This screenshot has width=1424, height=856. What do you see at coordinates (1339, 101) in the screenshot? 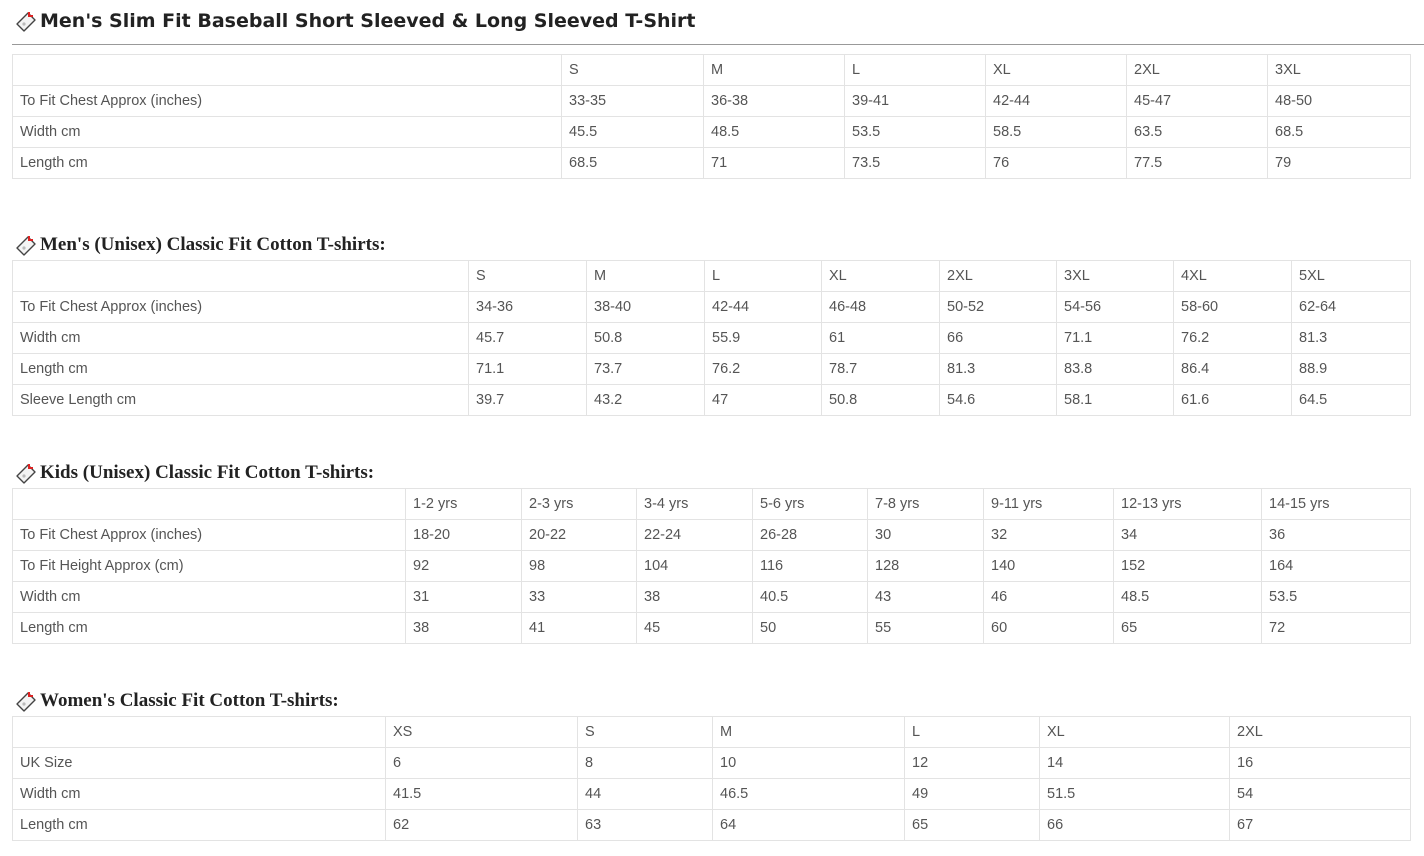
I see `table-cell: 48-50` at bounding box center [1339, 101].